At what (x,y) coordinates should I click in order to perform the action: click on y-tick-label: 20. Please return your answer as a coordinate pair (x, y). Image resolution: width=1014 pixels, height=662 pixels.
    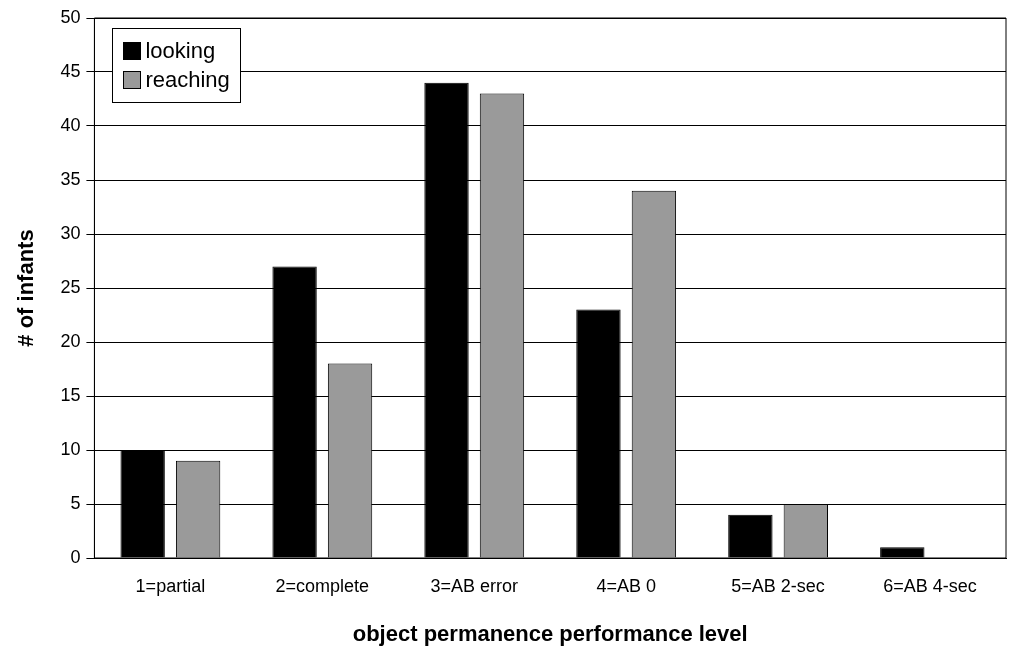
    Looking at the image, I should click on (70, 340).